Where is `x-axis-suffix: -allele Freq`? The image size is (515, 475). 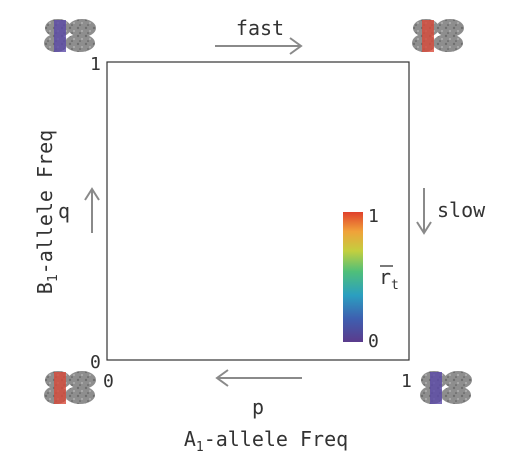
x-axis-suffix: -allele Freq is located at coordinates (276, 439).